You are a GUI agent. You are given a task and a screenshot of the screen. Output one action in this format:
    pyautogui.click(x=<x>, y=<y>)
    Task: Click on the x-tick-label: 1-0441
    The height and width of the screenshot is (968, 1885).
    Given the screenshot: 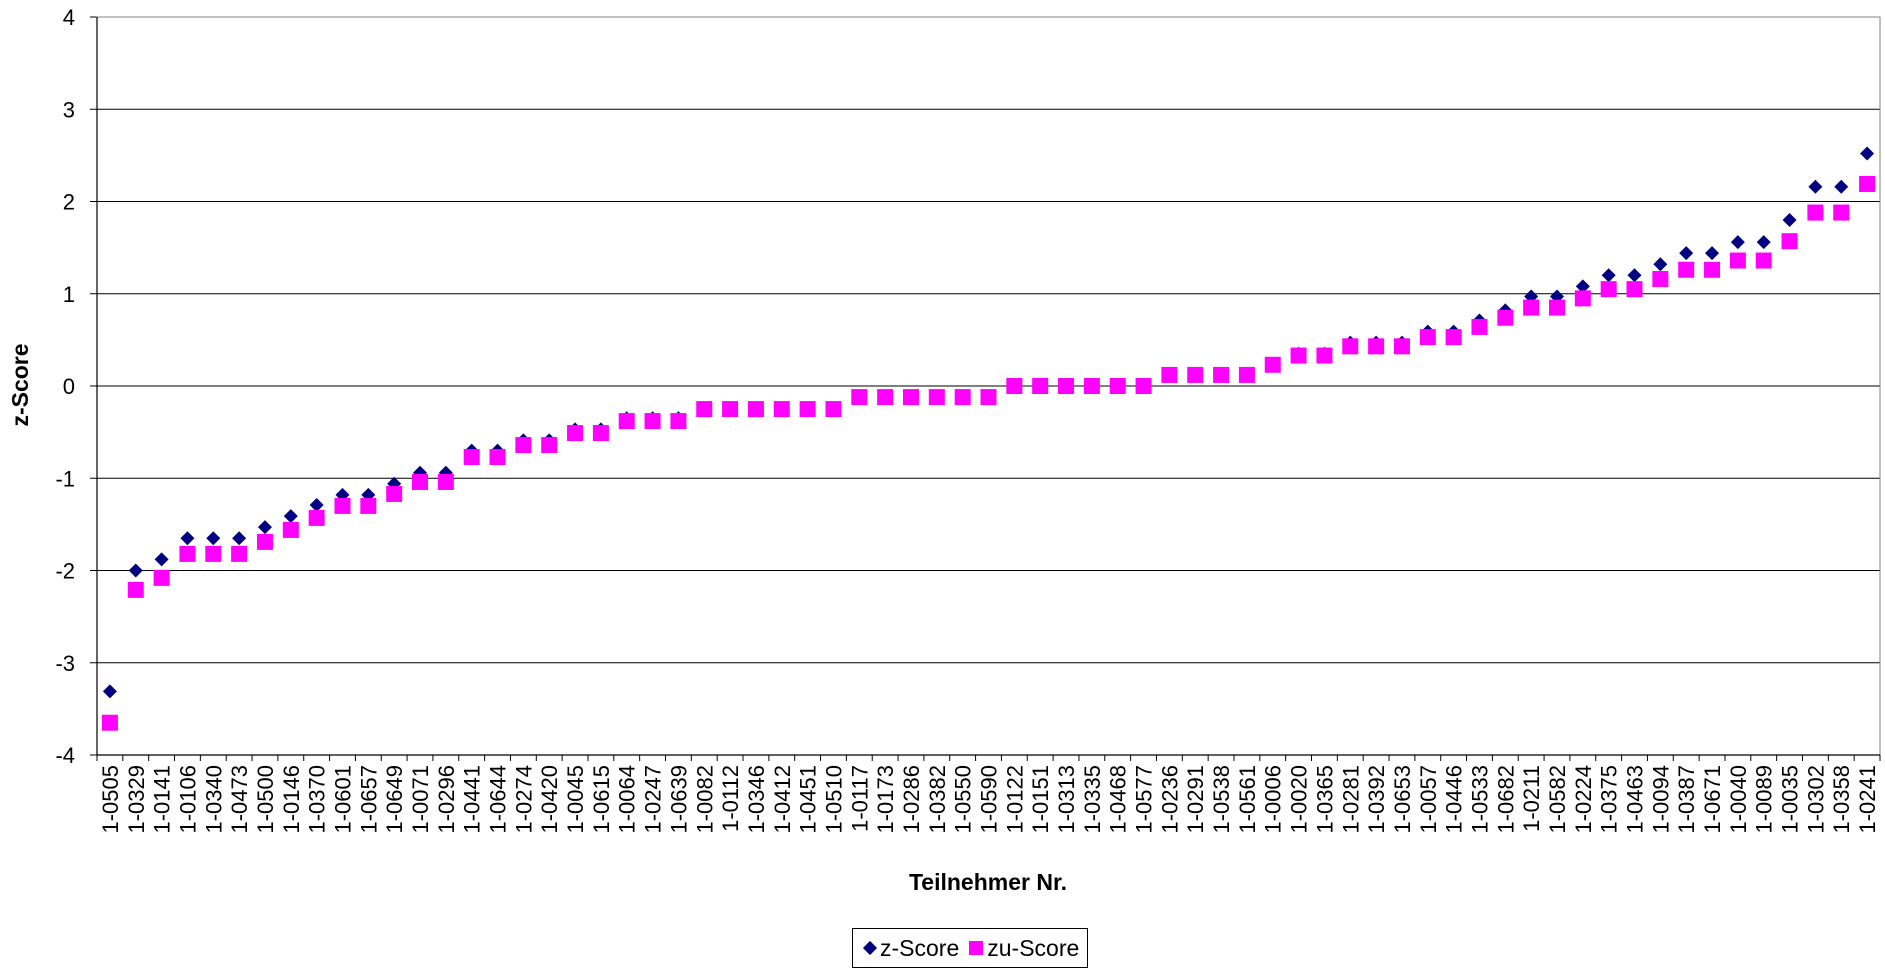 What is the action you would take?
    pyautogui.click(x=472, y=799)
    